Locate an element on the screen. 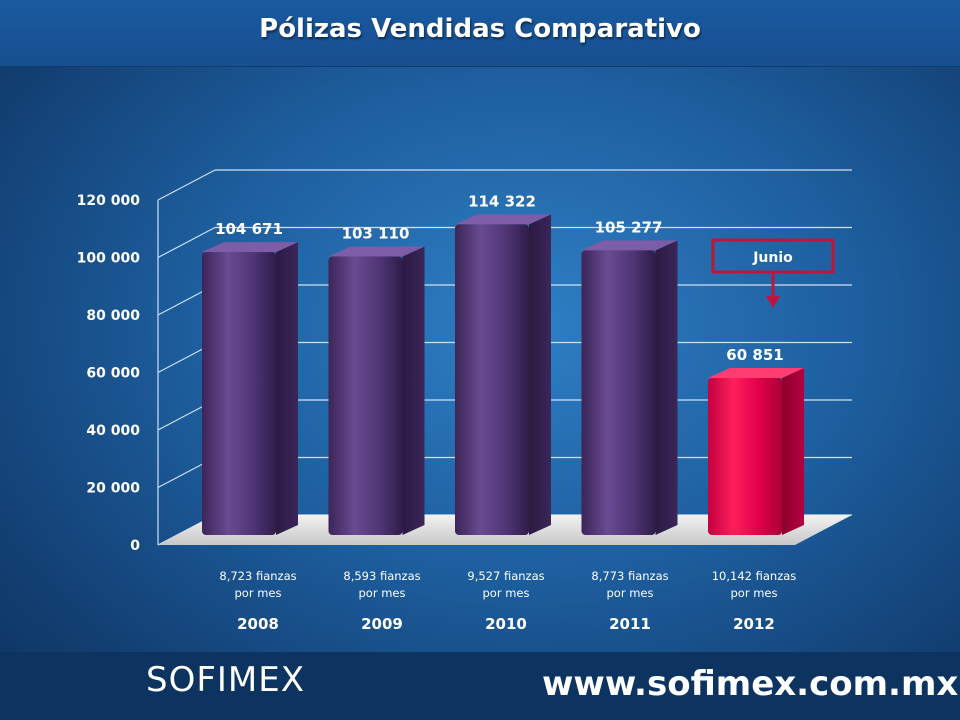 The width and height of the screenshot is (960, 720). y-tick-label: 20 000 is located at coordinates (113, 489).